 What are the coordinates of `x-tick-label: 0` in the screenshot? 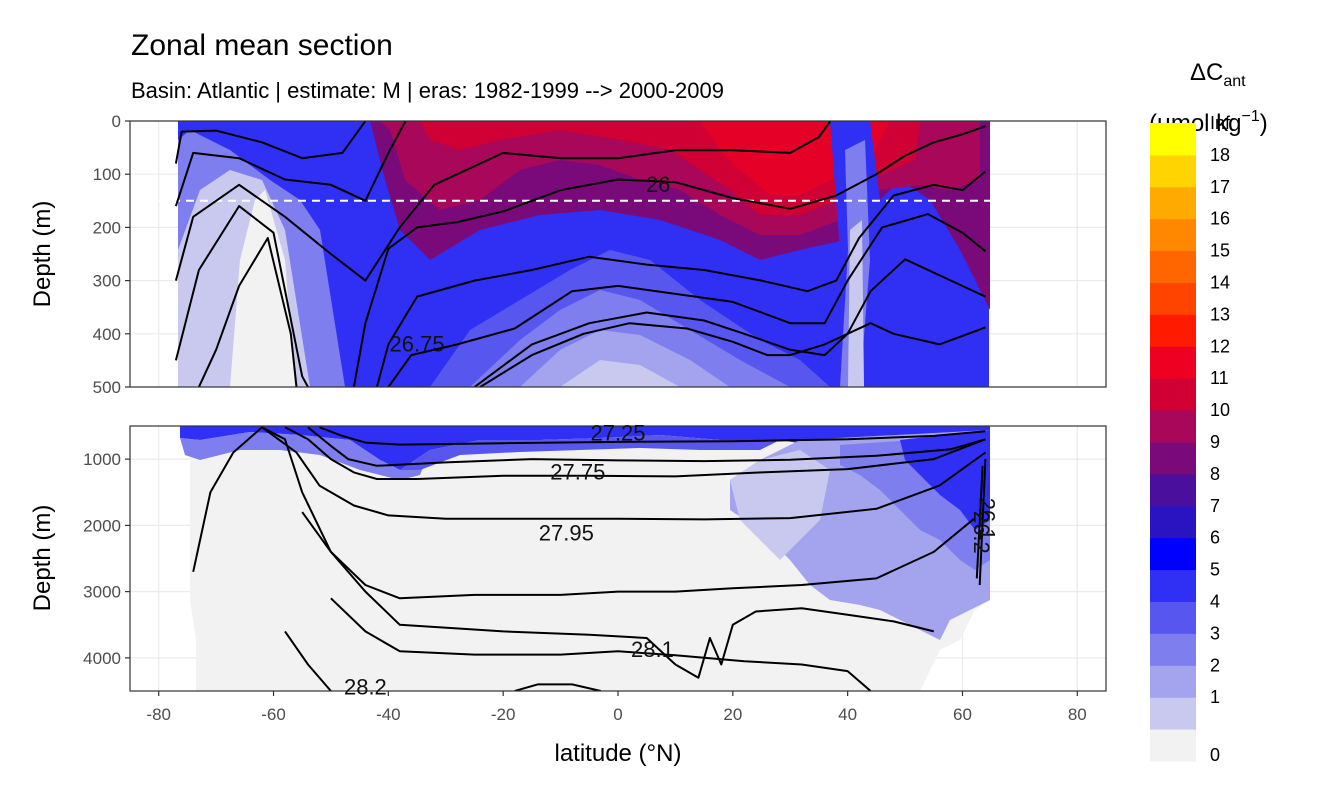 It's located at (617, 714).